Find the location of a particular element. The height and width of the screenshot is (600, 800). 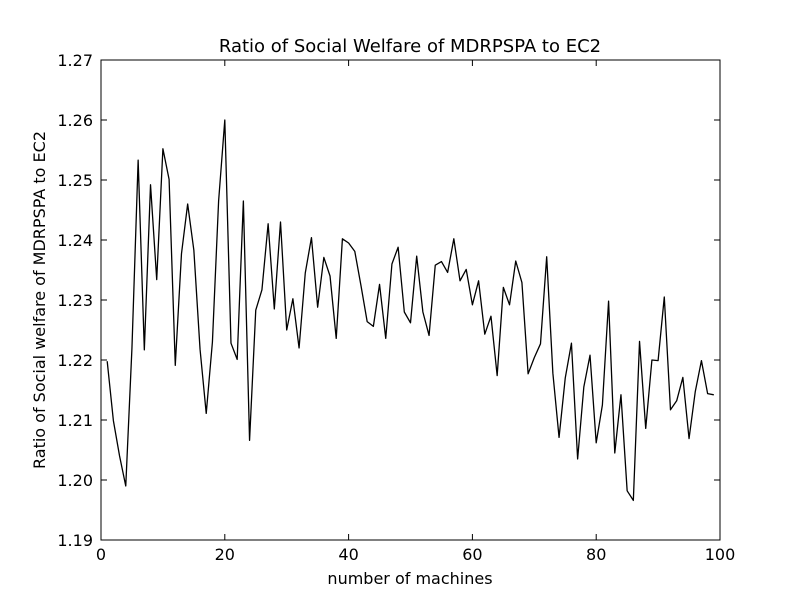

y-tick-label: 1.19 is located at coordinates (75, 540).